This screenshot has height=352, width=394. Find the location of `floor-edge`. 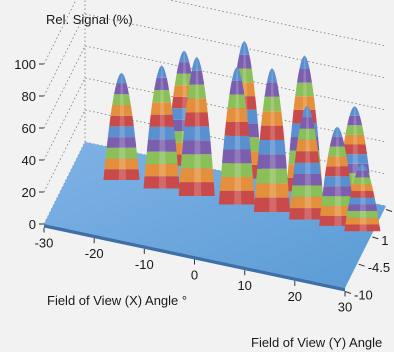

floor-edge is located at coordinates (194, 258).